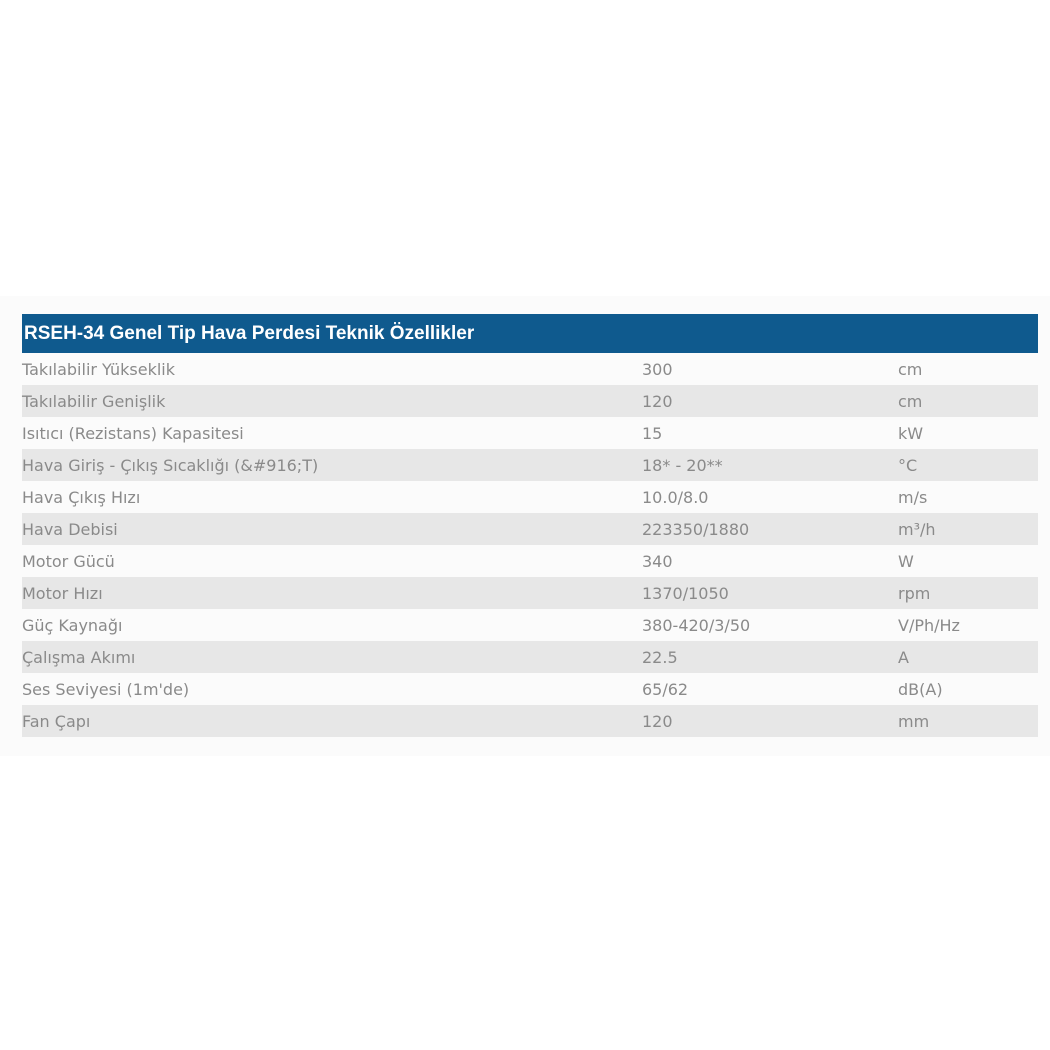 This screenshot has width=1050, height=1050. I want to click on table-row: Çalışma Akımı 22.5 A, so click(530, 657).